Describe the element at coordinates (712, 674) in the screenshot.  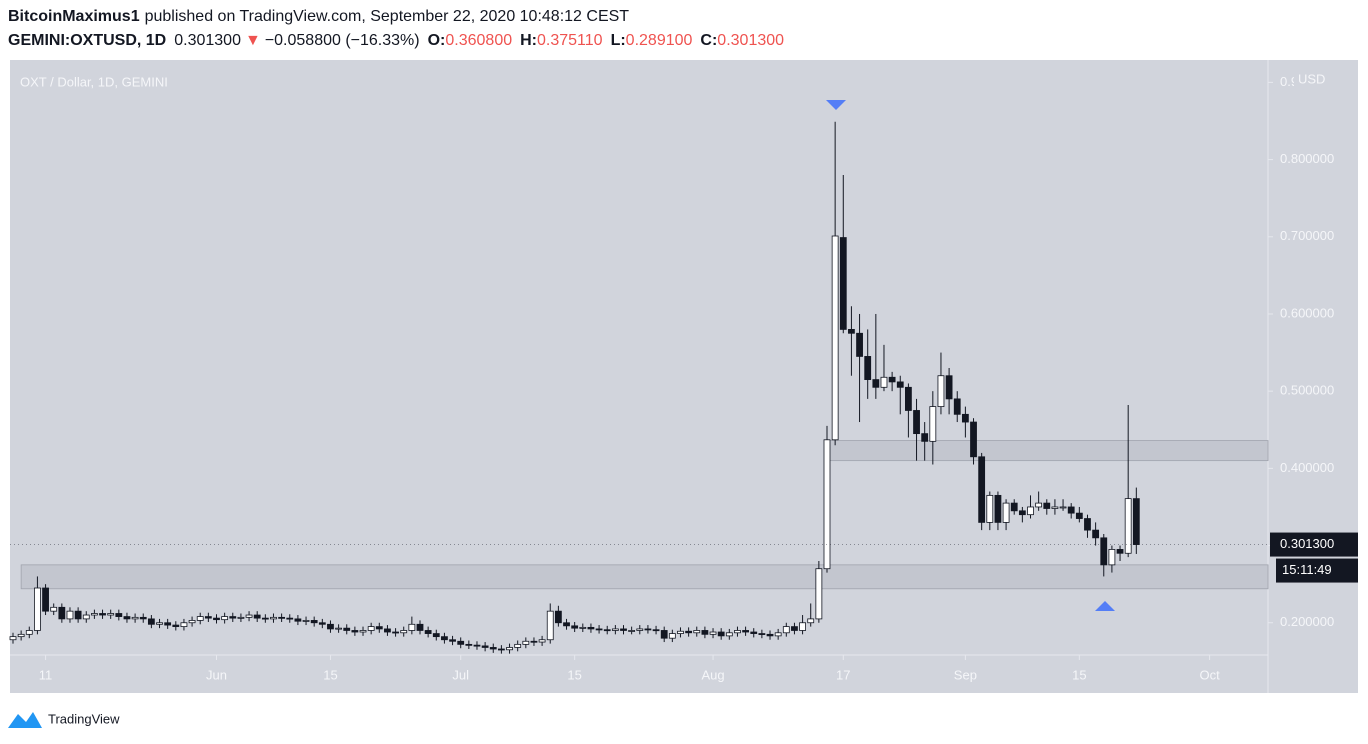
I see `x-tick-label: Aug` at that location.